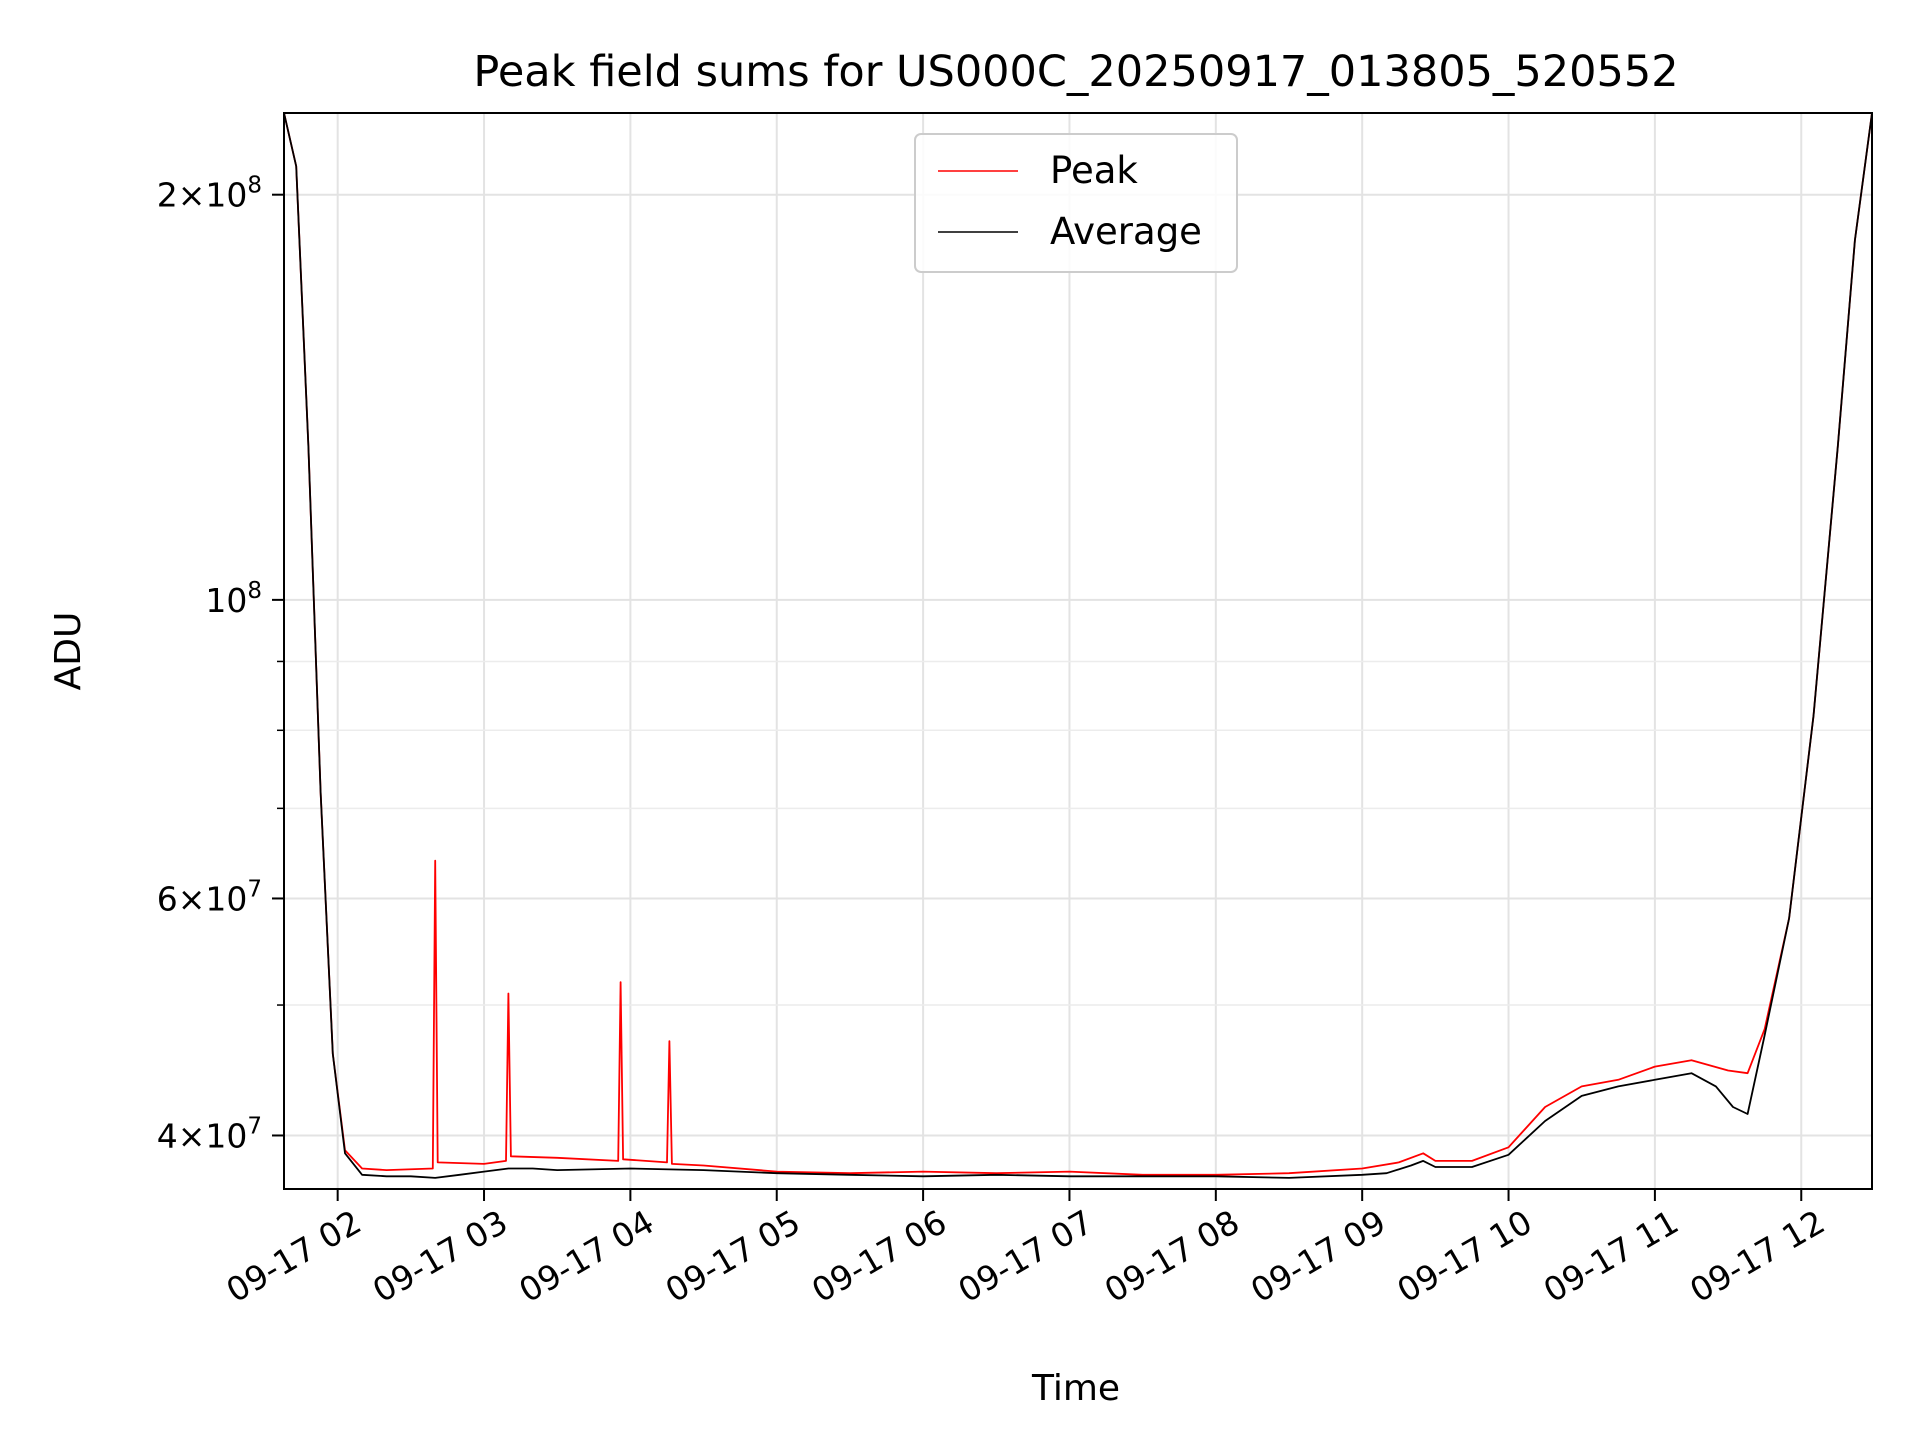  Describe the element at coordinates (1126, 231) in the screenshot. I see `legend-label-average: Average` at that location.